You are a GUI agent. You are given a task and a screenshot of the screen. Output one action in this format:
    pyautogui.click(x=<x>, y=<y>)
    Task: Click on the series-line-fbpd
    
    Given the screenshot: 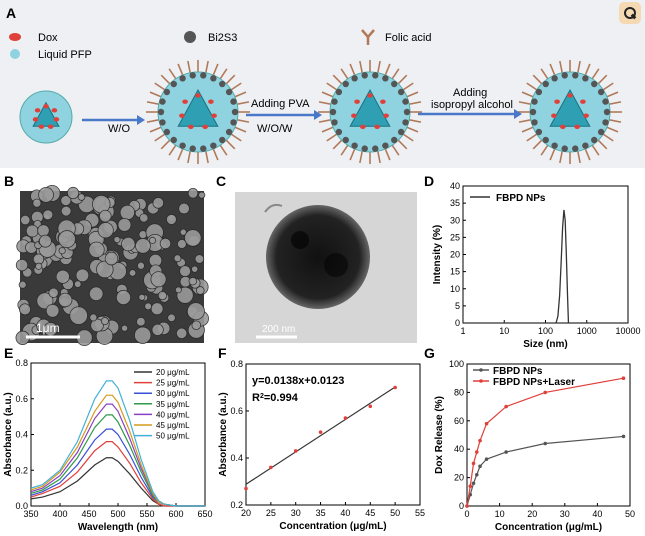 What is the action you would take?
    pyautogui.click(x=545, y=266)
    